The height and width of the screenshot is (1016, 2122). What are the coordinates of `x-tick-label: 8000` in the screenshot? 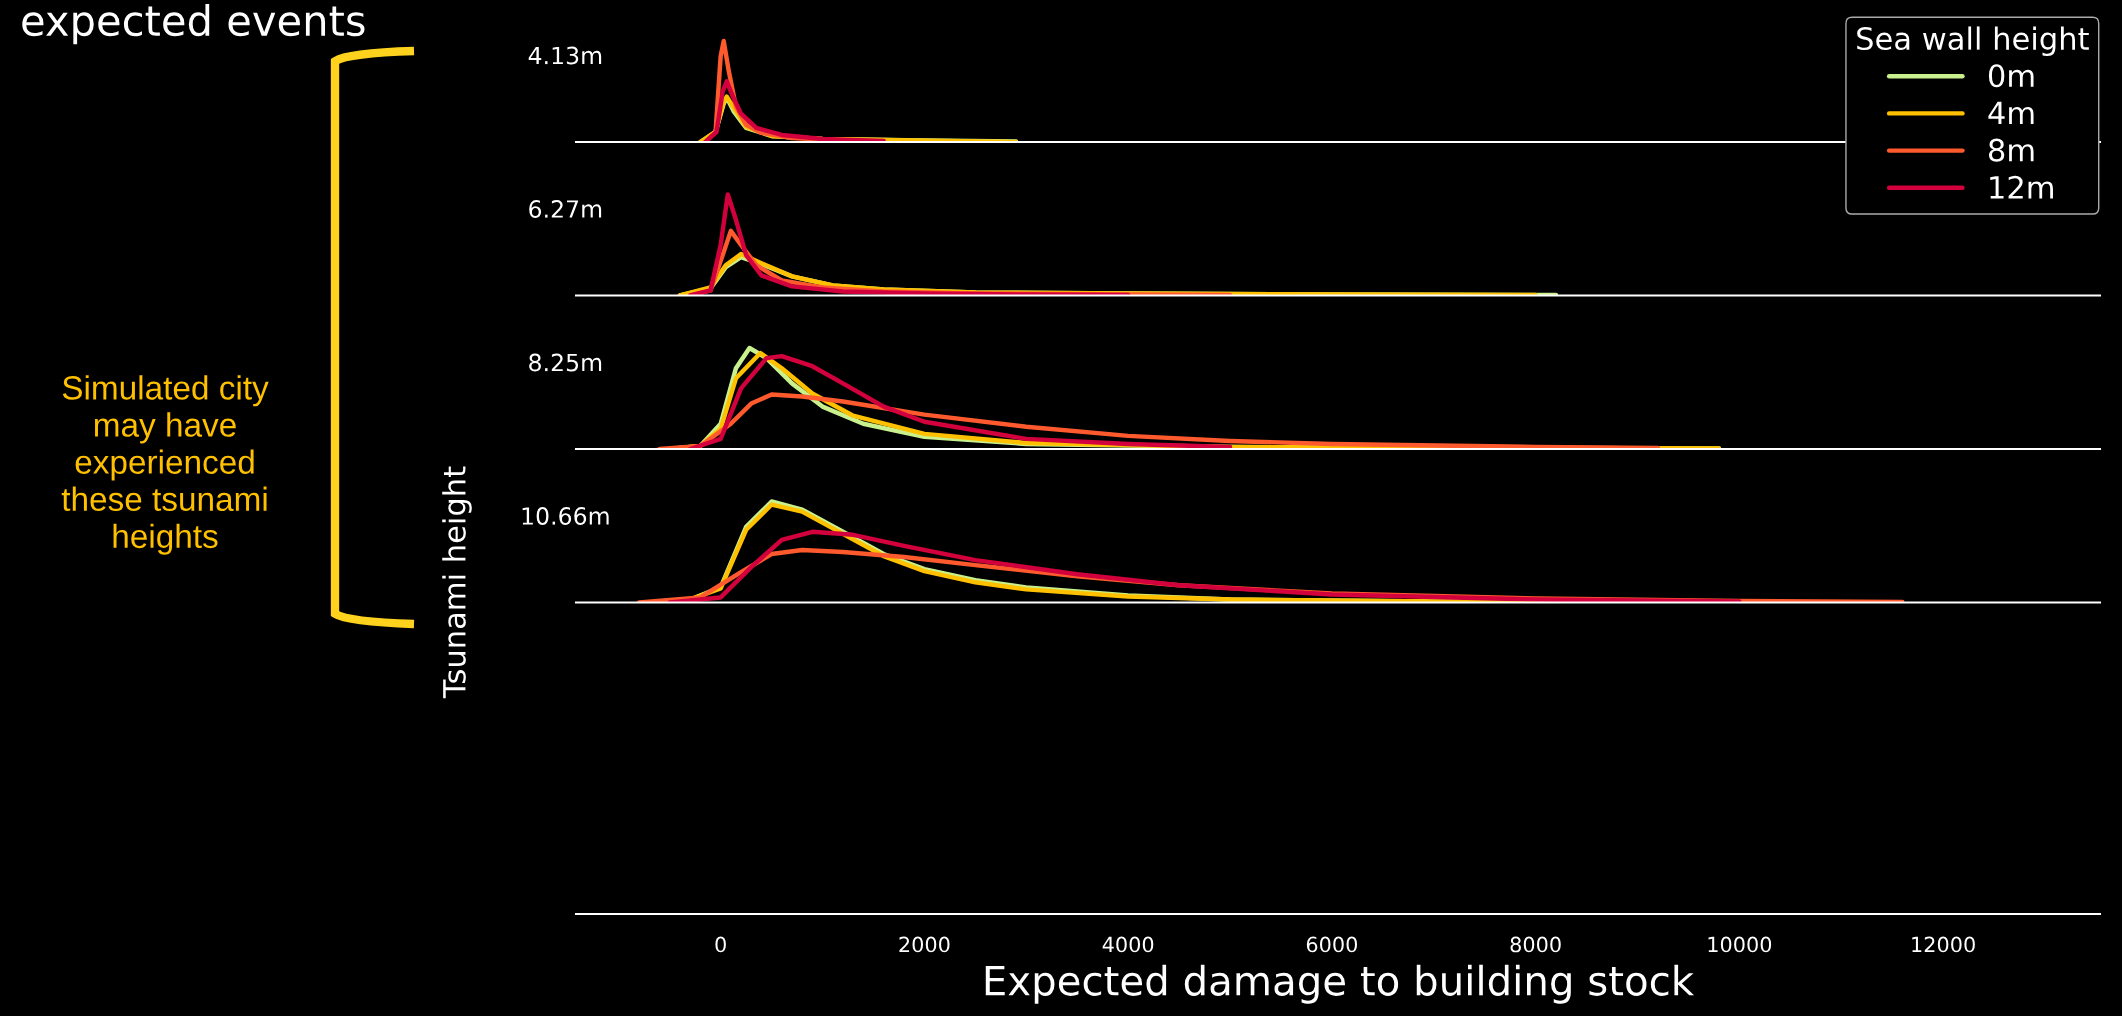 It's located at (1535, 944).